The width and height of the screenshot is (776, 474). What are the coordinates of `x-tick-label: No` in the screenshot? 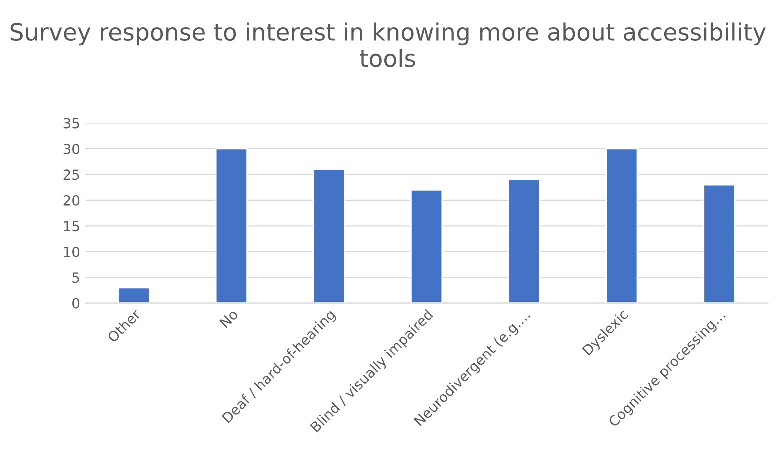 It's located at (229, 318).